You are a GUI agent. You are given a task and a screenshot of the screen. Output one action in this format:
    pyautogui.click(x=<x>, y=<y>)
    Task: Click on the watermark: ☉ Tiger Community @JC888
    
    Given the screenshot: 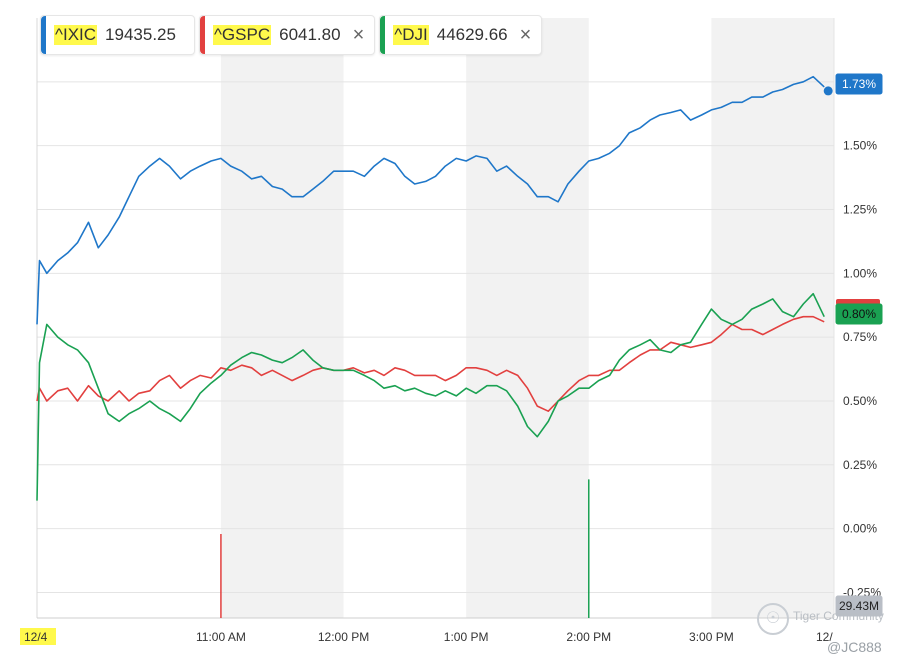 What is the action you would take?
    pyautogui.click(x=827, y=633)
    